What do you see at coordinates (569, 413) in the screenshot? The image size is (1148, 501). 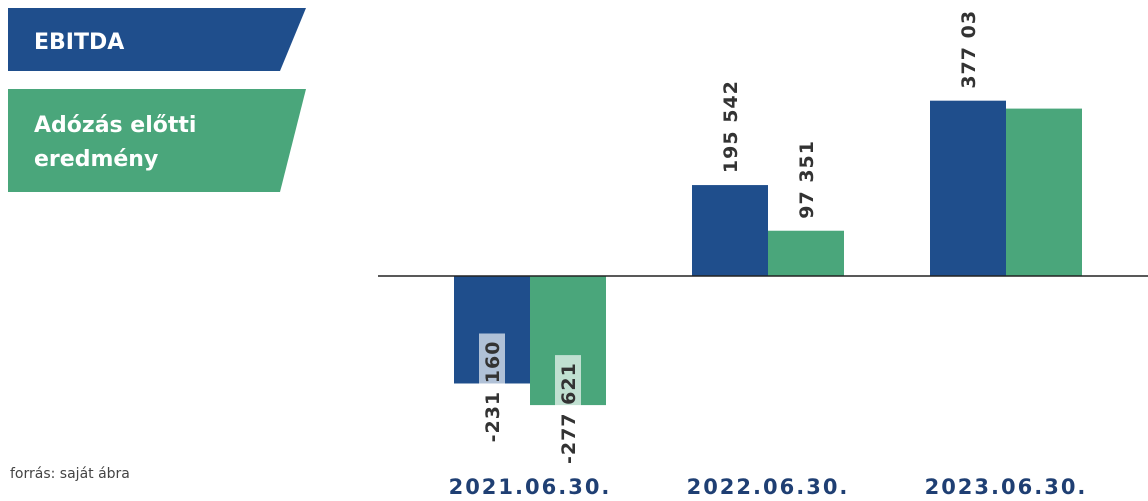 I see `value-label: -277 621` at bounding box center [569, 413].